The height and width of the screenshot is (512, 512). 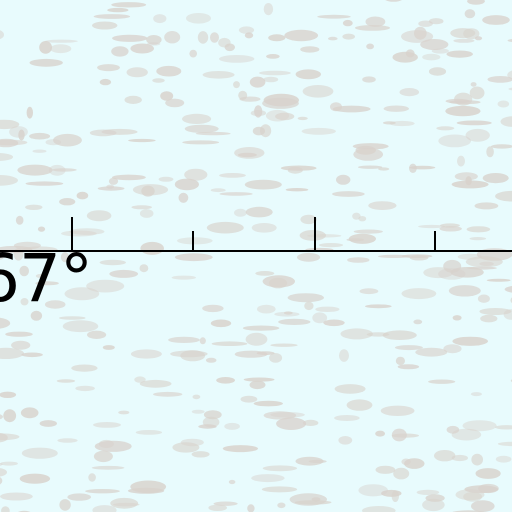 What do you see at coordinates (46, 278) in the screenshot?
I see `latitude-label: 67°` at bounding box center [46, 278].